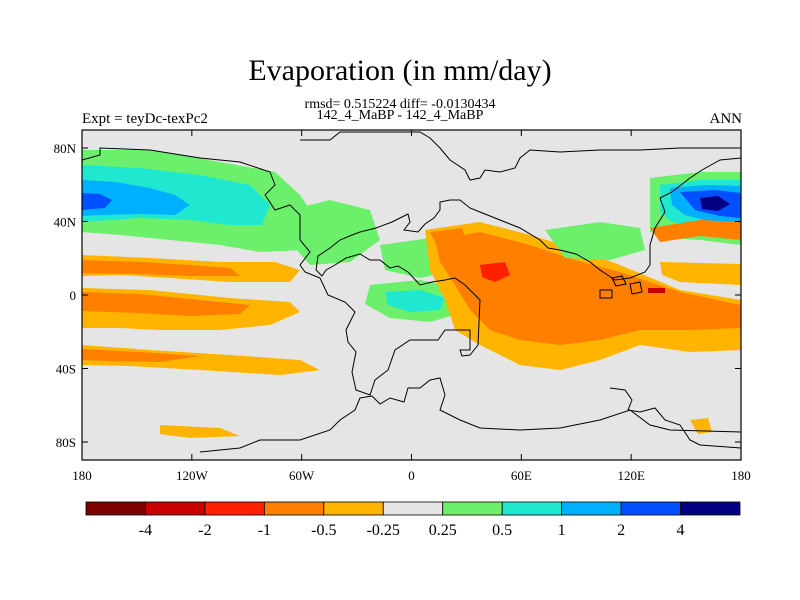  What do you see at coordinates (73, 295) in the screenshot?
I see `lat-tick-label: 0` at bounding box center [73, 295].